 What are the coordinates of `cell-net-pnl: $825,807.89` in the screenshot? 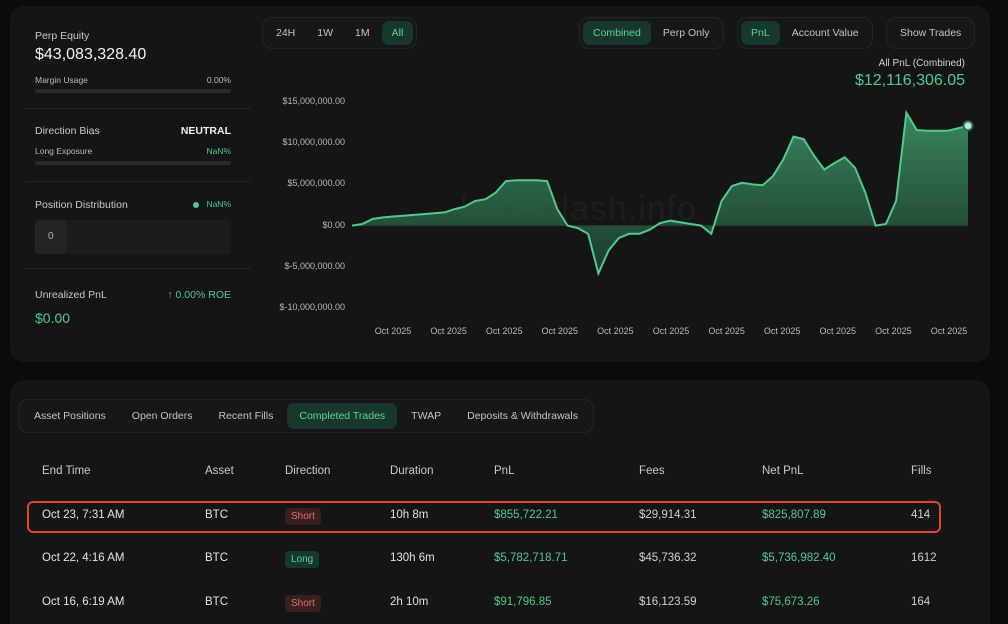 It's located at (794, 515).